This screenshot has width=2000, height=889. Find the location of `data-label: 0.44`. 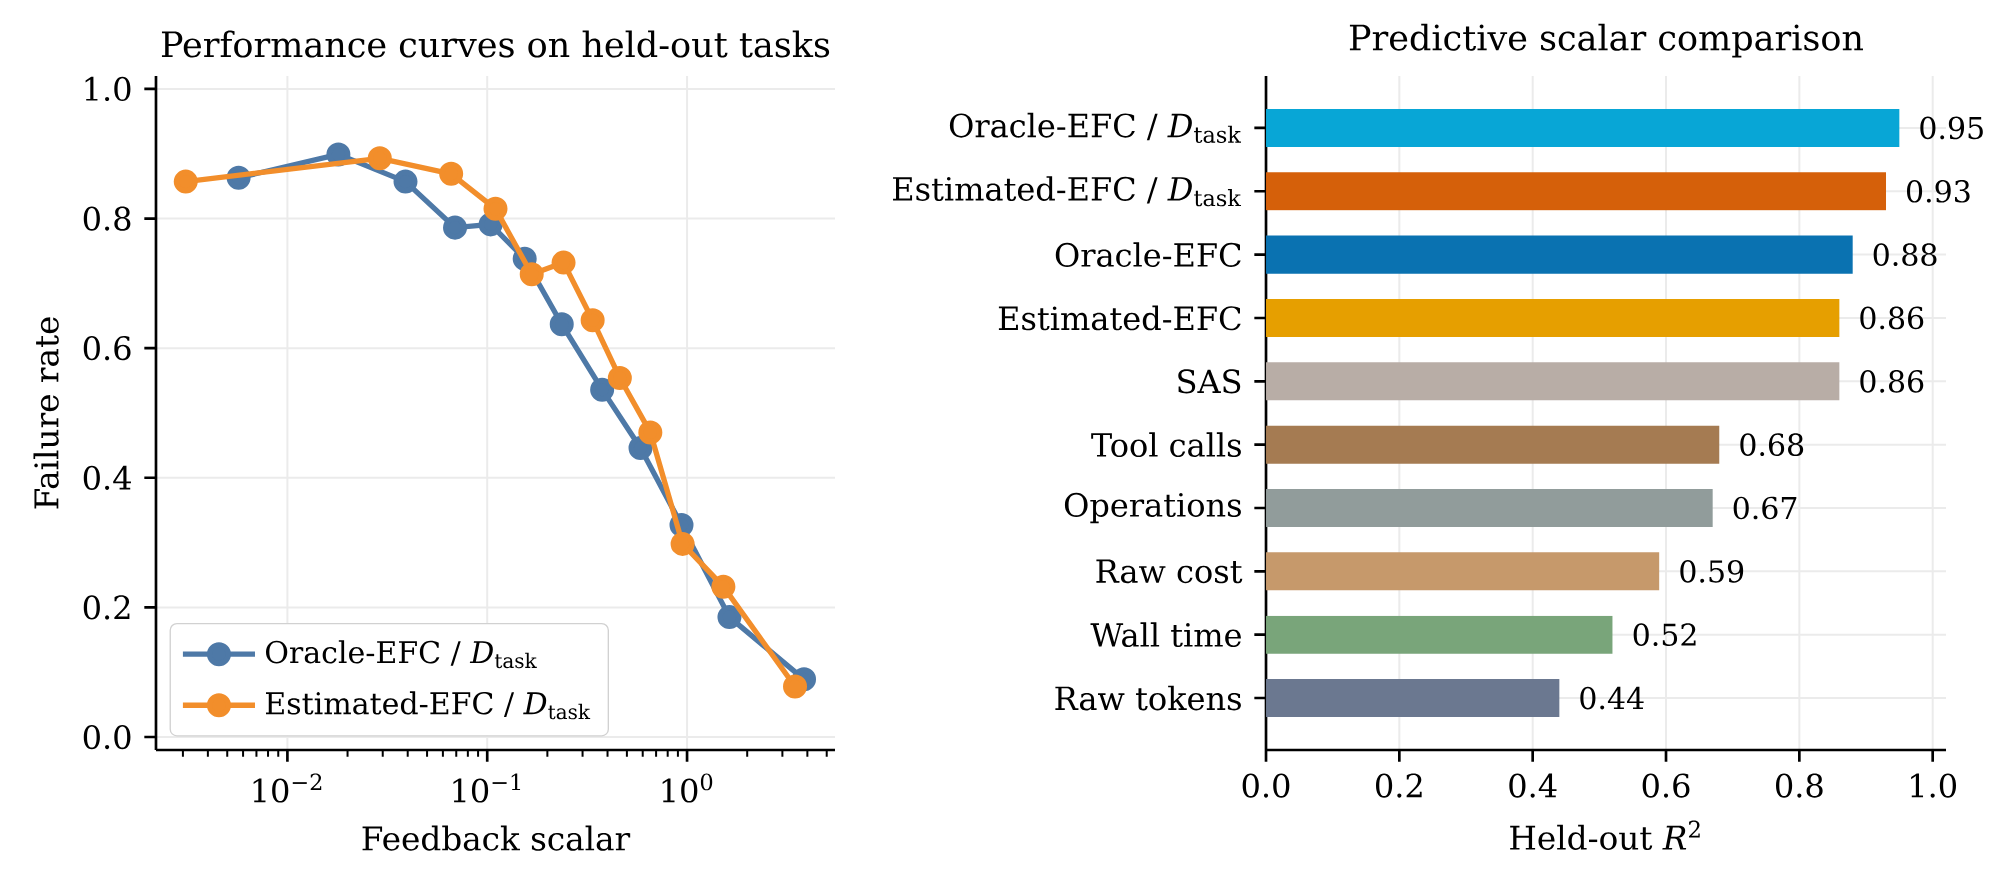

data-label: 0.44 is located at coordinates (1612, 698).